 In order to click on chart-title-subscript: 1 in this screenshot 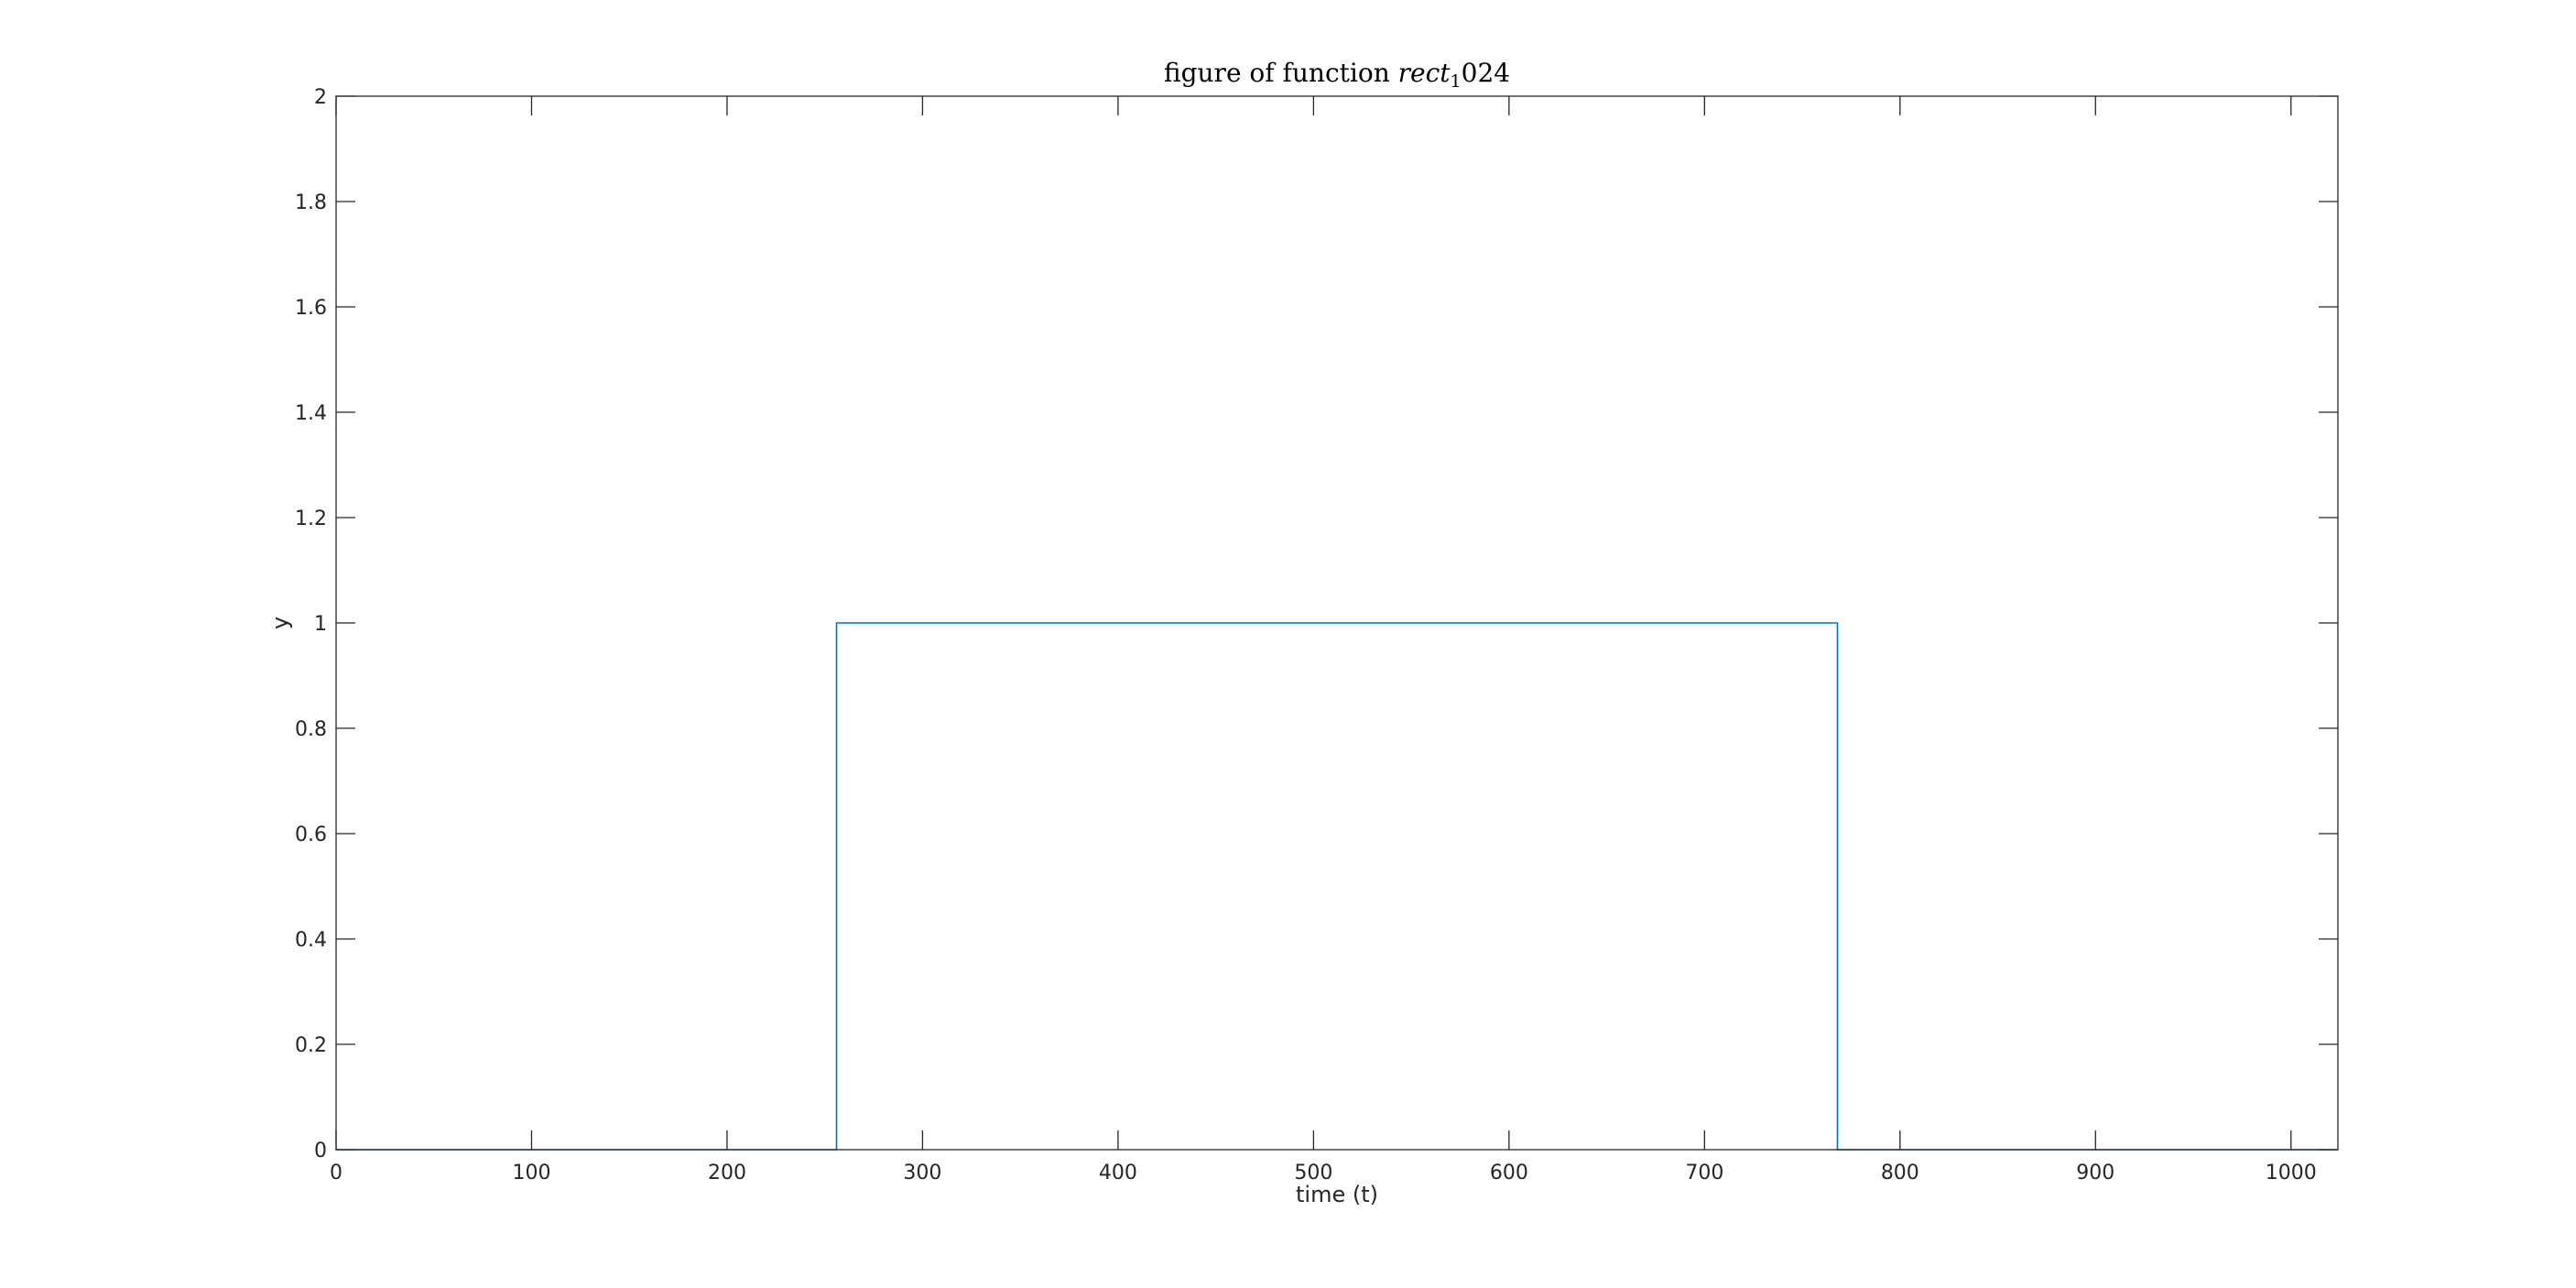, I will do `click(1456, 82)`.